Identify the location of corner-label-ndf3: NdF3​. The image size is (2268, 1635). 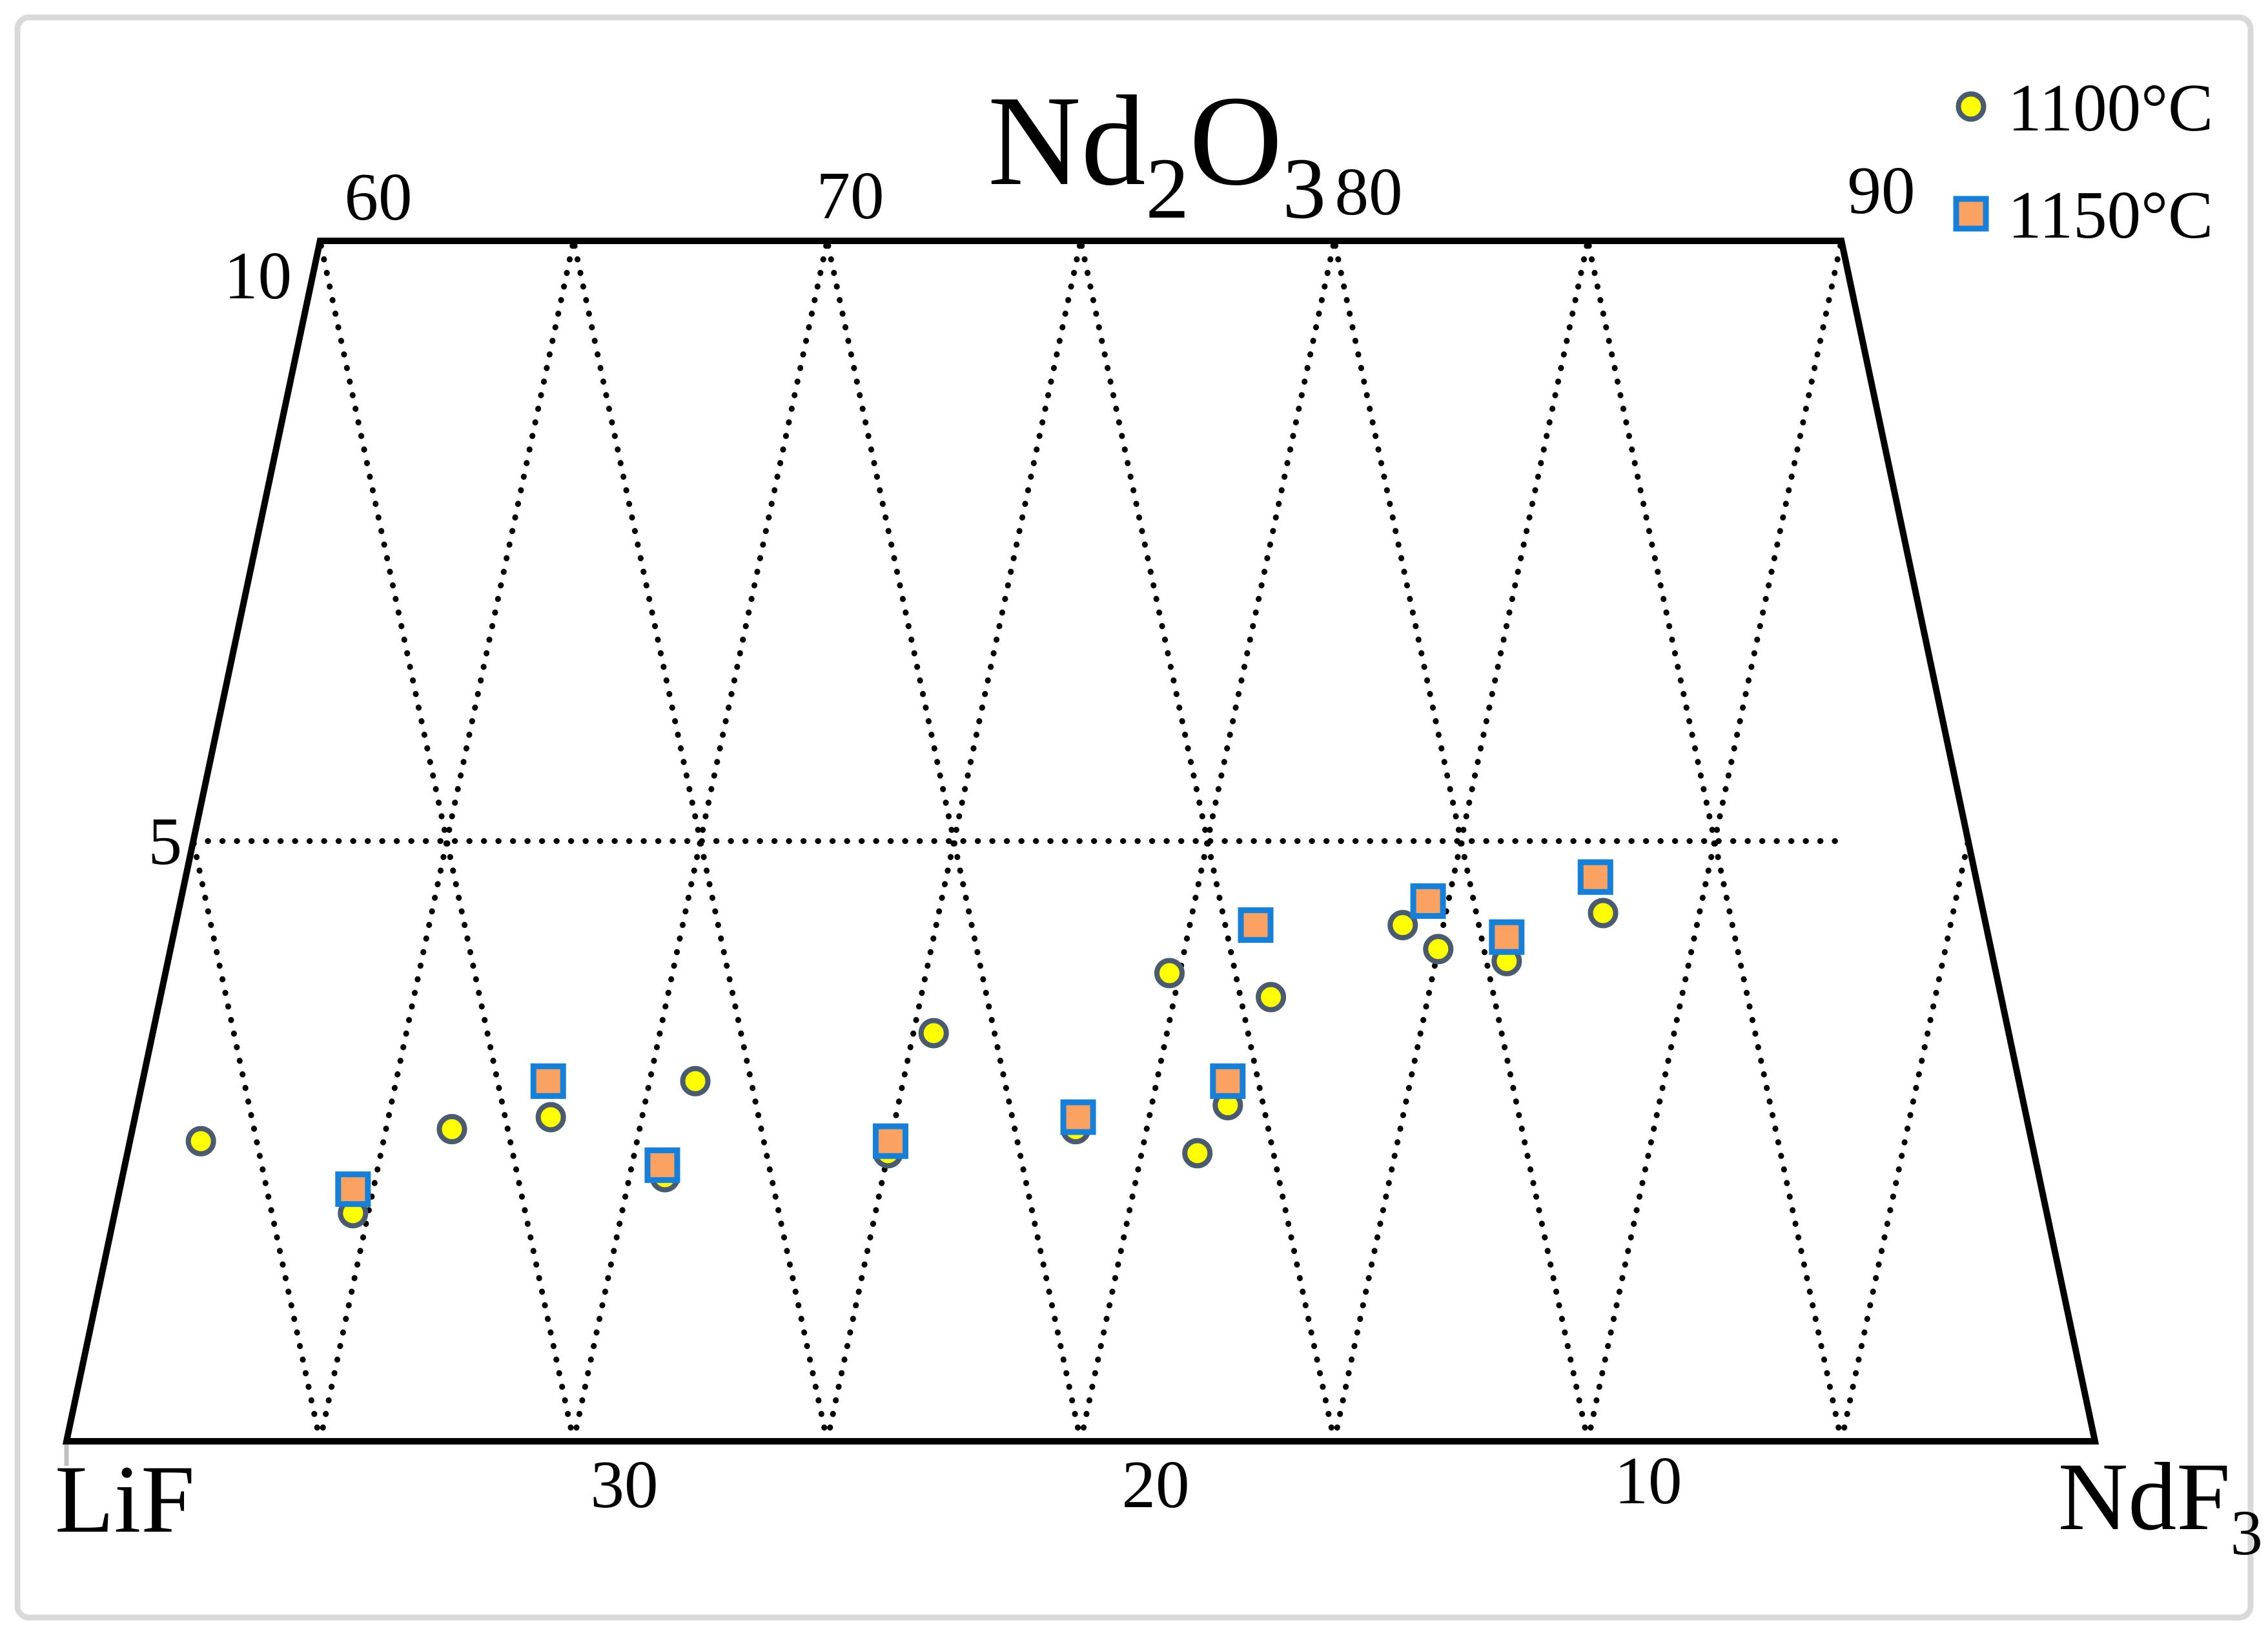
(2160, 1506).